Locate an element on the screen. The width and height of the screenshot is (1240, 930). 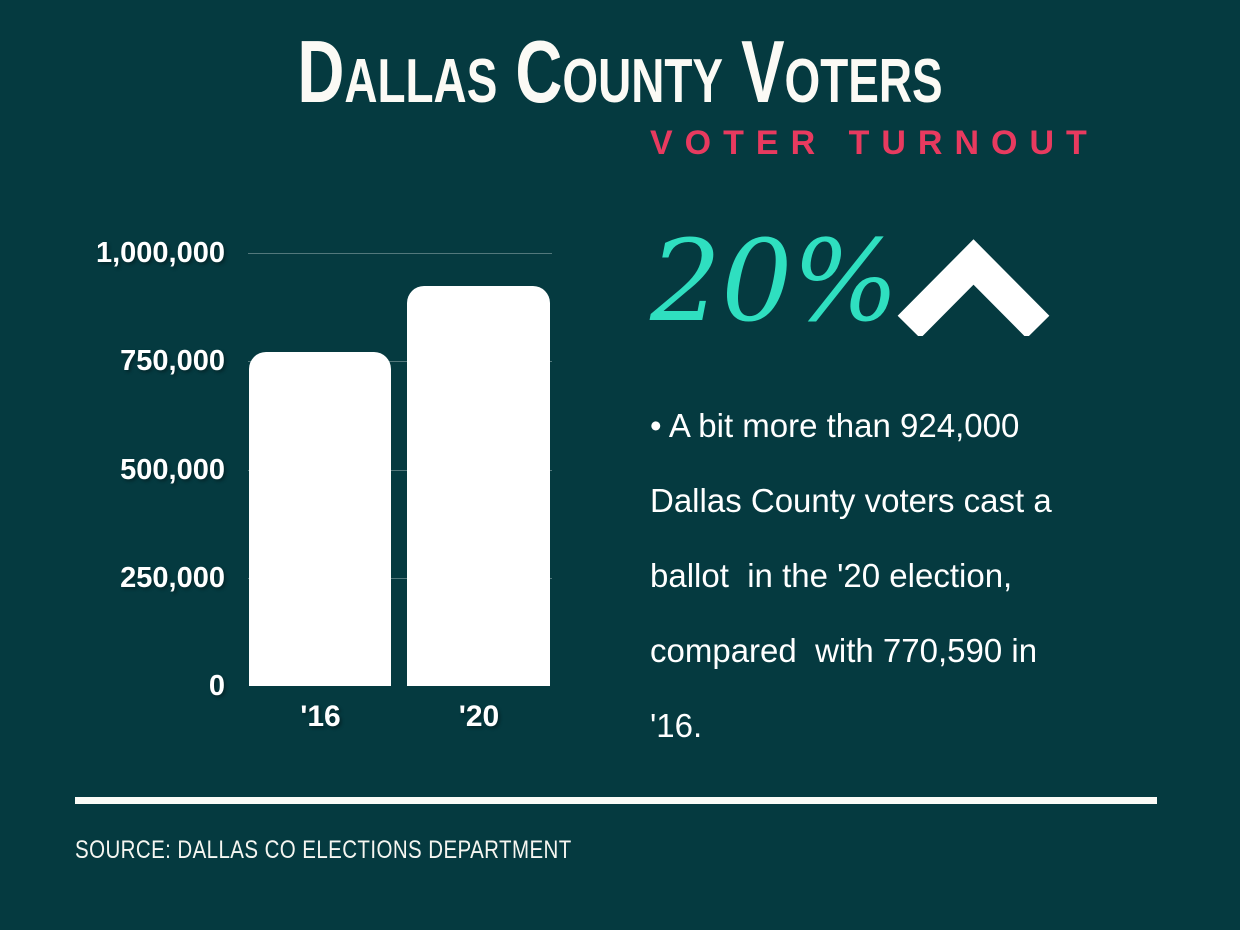
chevron-up-icon is located at coordinates (973, 287).